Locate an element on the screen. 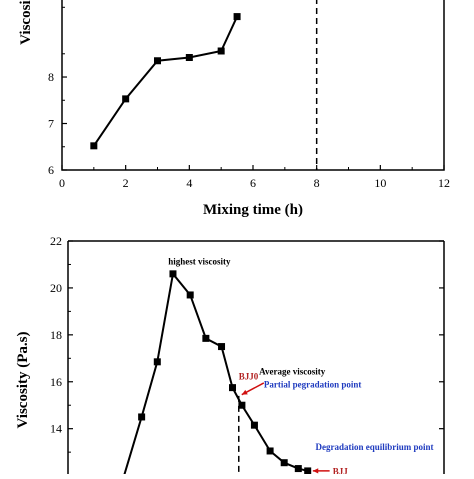  top-series-line is located at coordinates (165, 81).